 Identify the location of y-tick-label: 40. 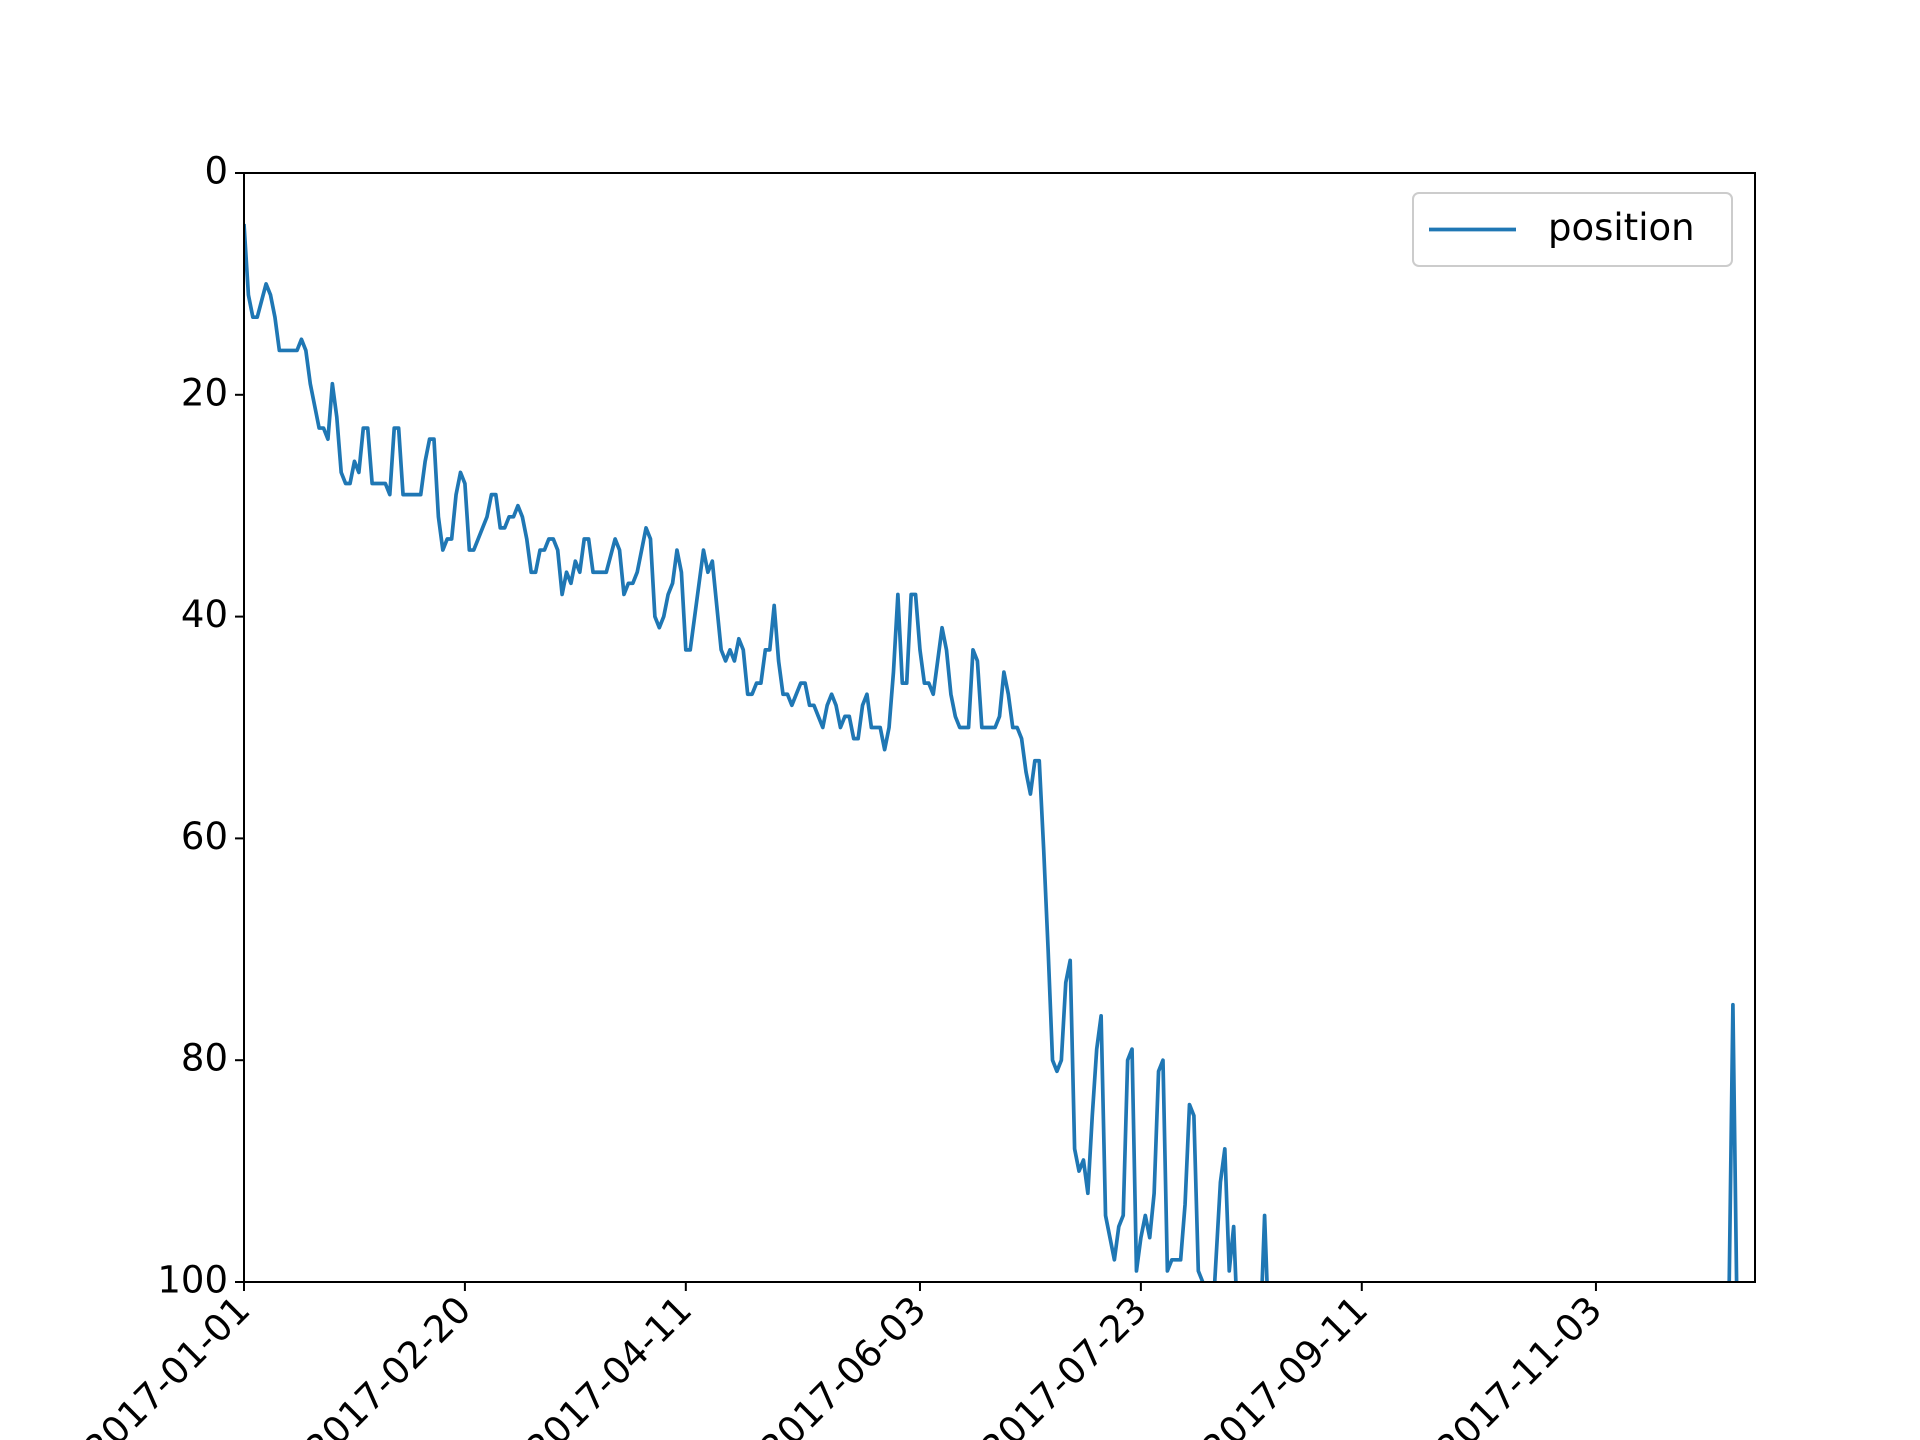
(204, 614).